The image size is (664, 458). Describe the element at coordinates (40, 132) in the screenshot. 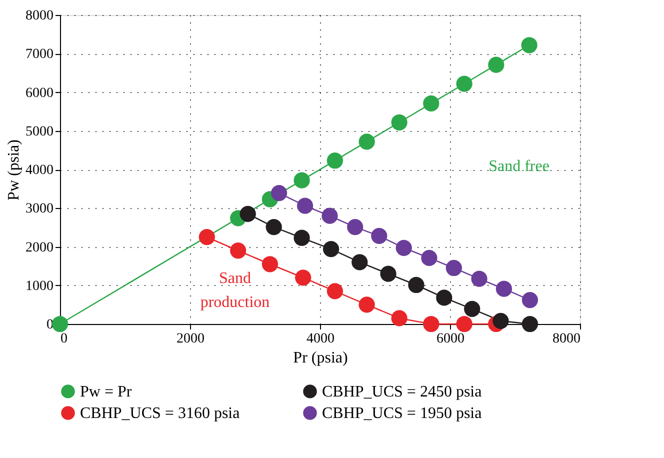

I see `y-tick-label: 5000` at that location.